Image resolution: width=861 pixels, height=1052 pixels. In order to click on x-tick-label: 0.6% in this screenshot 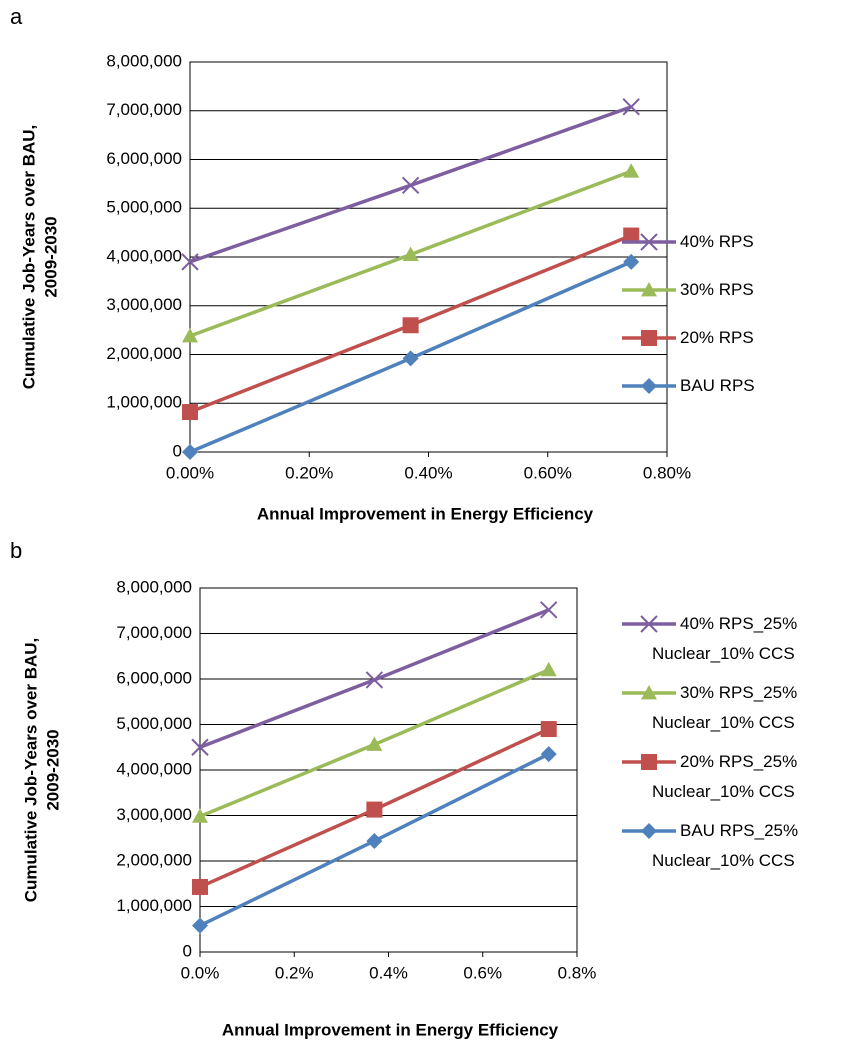, I will do `click(482, 972)`.